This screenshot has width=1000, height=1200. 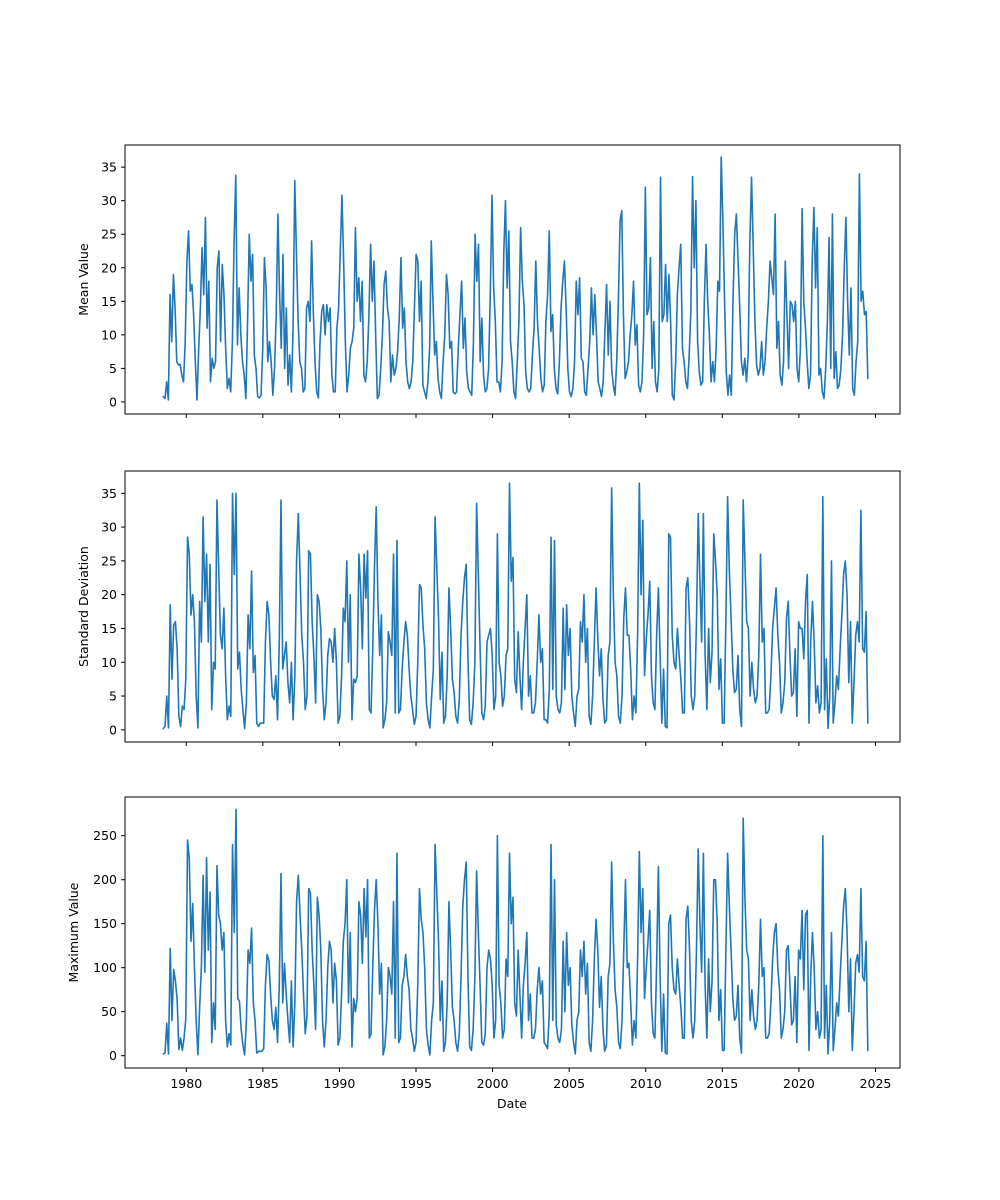 What do you see at coordinates (109, 560) in the screenshot?
I see `ytick-label-standard-deviation-25: 25` at bounding box center [109, 560].